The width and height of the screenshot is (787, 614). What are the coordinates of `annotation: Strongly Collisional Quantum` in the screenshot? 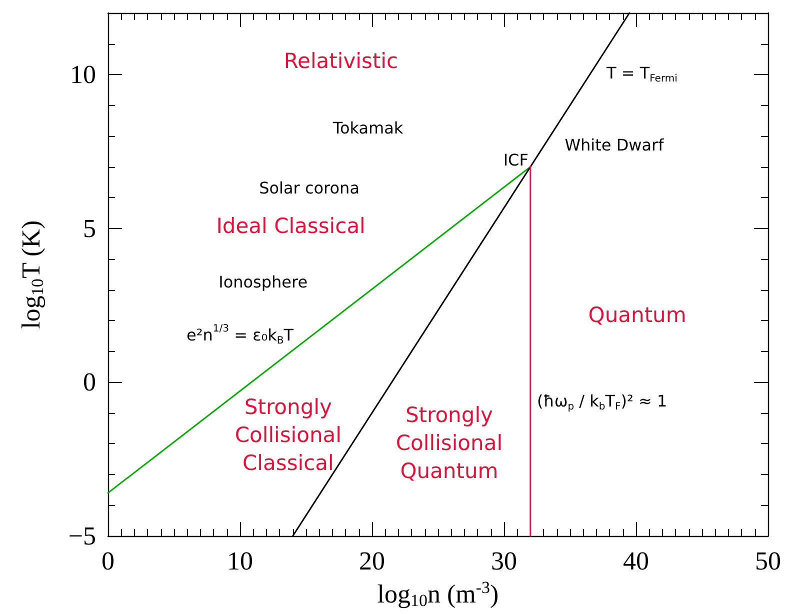 It's located at (449, 442).